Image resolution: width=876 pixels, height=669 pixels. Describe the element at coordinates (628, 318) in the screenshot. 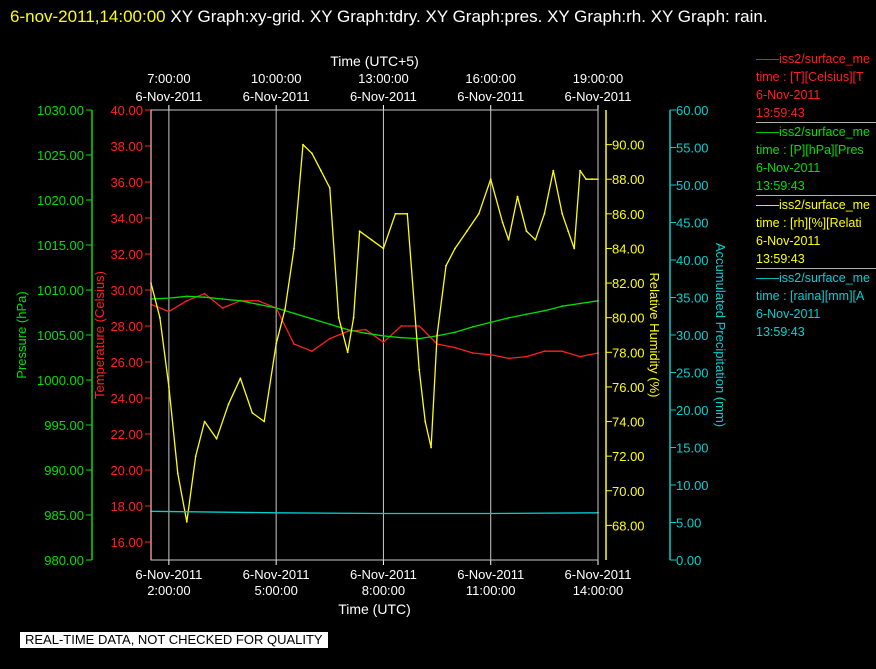

I see `humidity-tick-label: 80.00` at that location.